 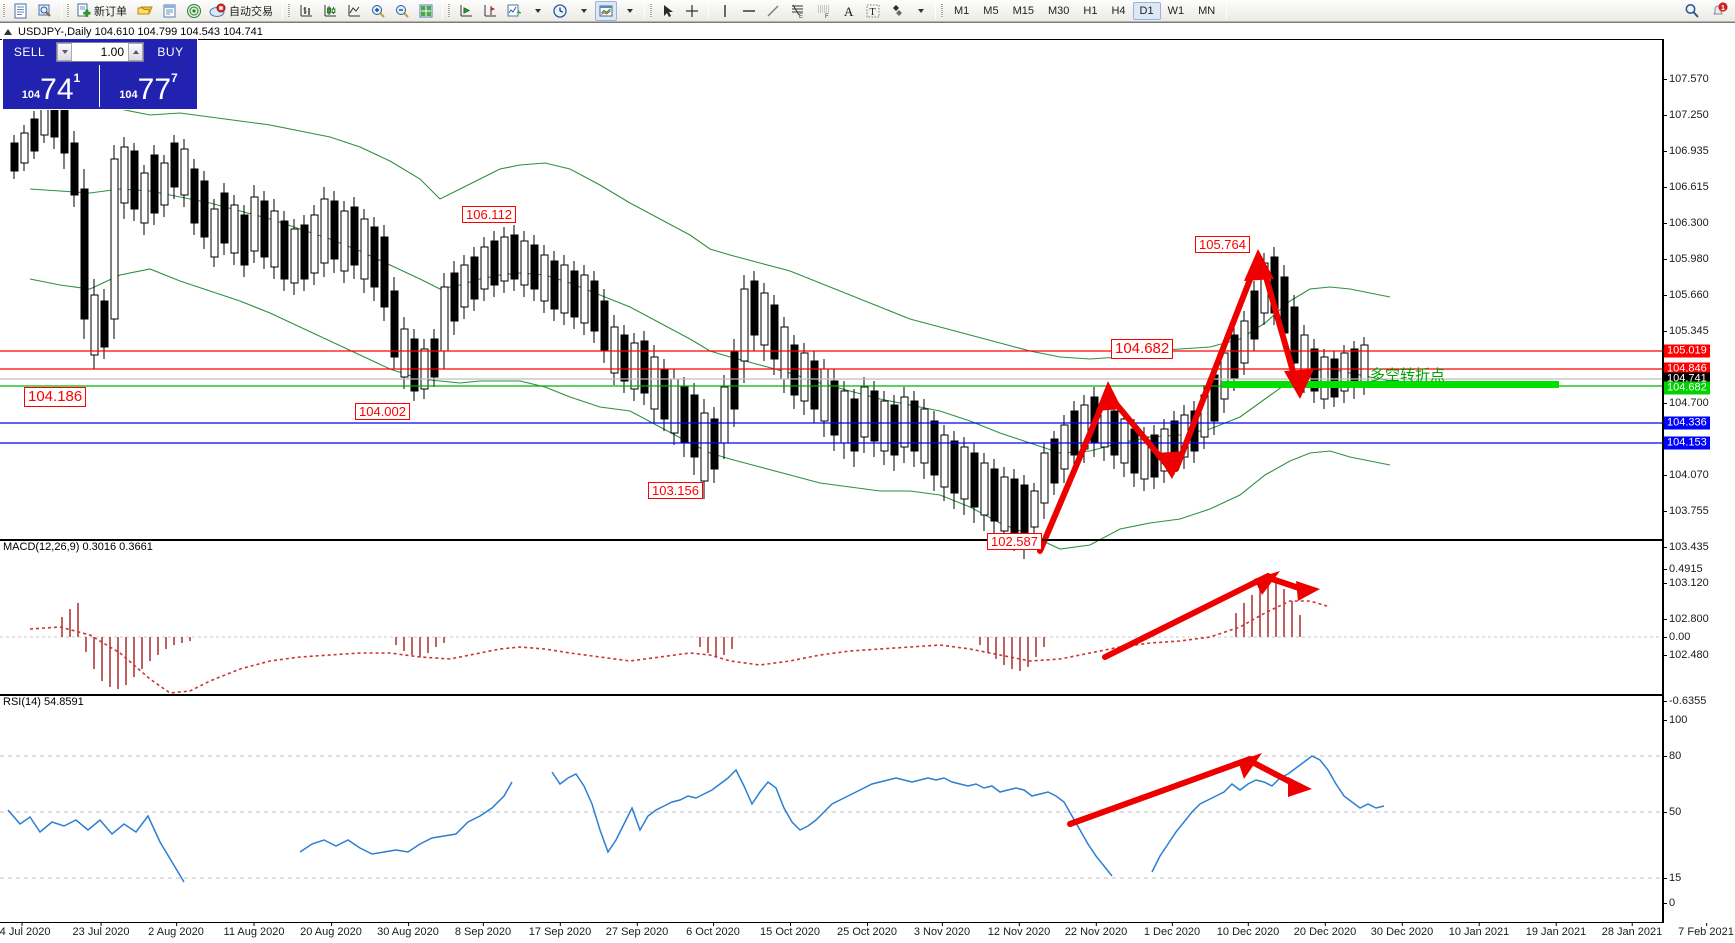 What do you see at coordinates (354, 11) in the screenshot?
I see `line-chart-icon` at bounding box center [354, 11].